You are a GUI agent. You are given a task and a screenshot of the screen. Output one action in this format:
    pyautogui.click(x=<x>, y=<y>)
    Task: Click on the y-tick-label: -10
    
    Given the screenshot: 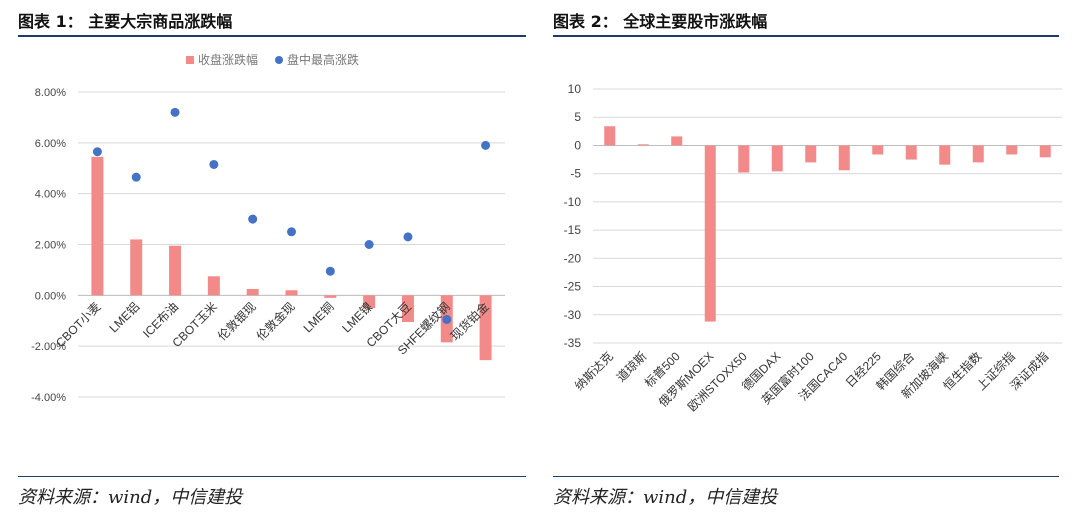 What is the action you would take?
    pyautogui.click(x=573, y=202)
    